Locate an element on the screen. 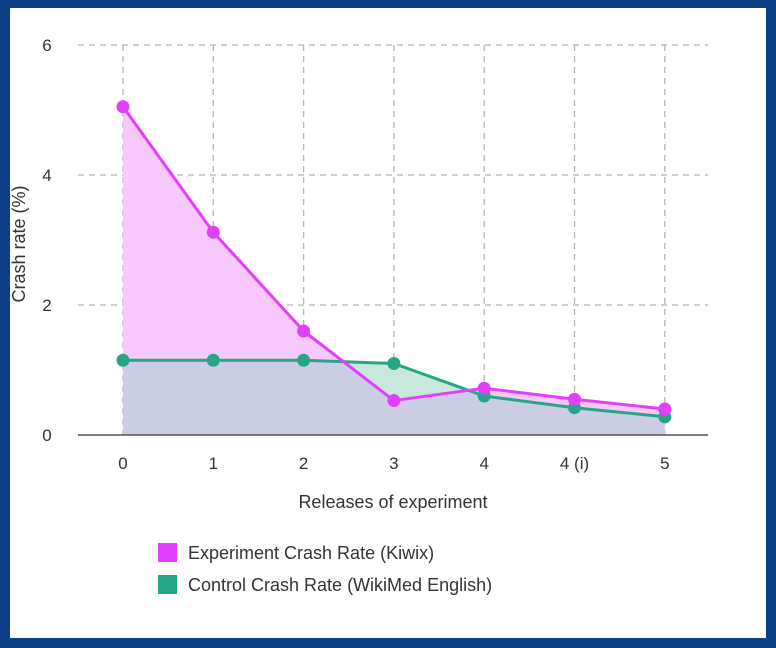 This screenshot has height=648, width=776. x-tick-label: 4 is located at coordinates (483, 463).